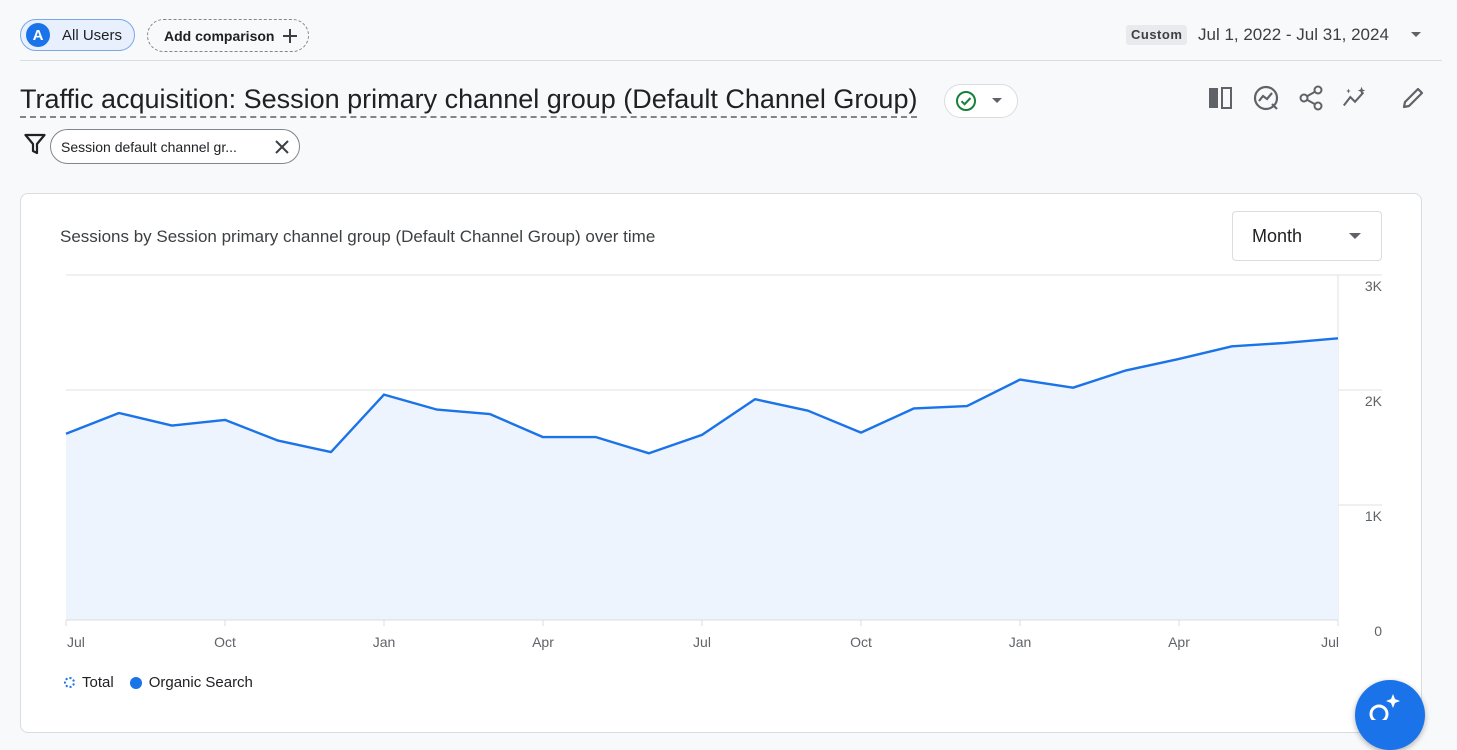 Image resolution: width=1457 pixels, height=750 pixels. Describe the element at coordinates (1374, 401) in the screenshot. I see `y-tick-label: 2K` at that location.